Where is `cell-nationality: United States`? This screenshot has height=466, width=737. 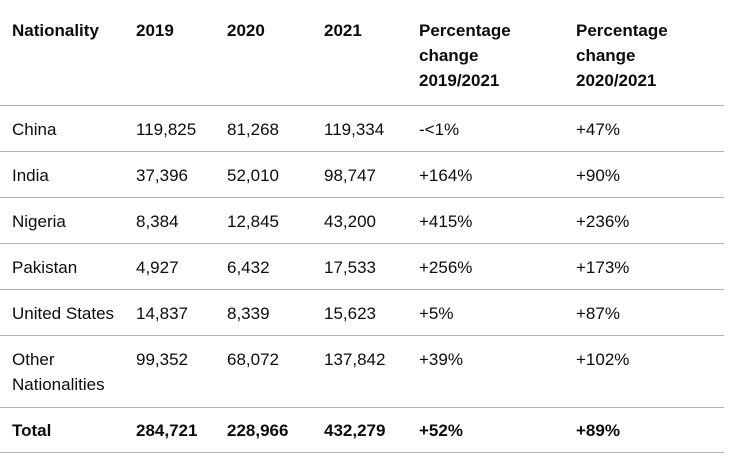 cell-nationality: United States is located at coordinates (68, 312).